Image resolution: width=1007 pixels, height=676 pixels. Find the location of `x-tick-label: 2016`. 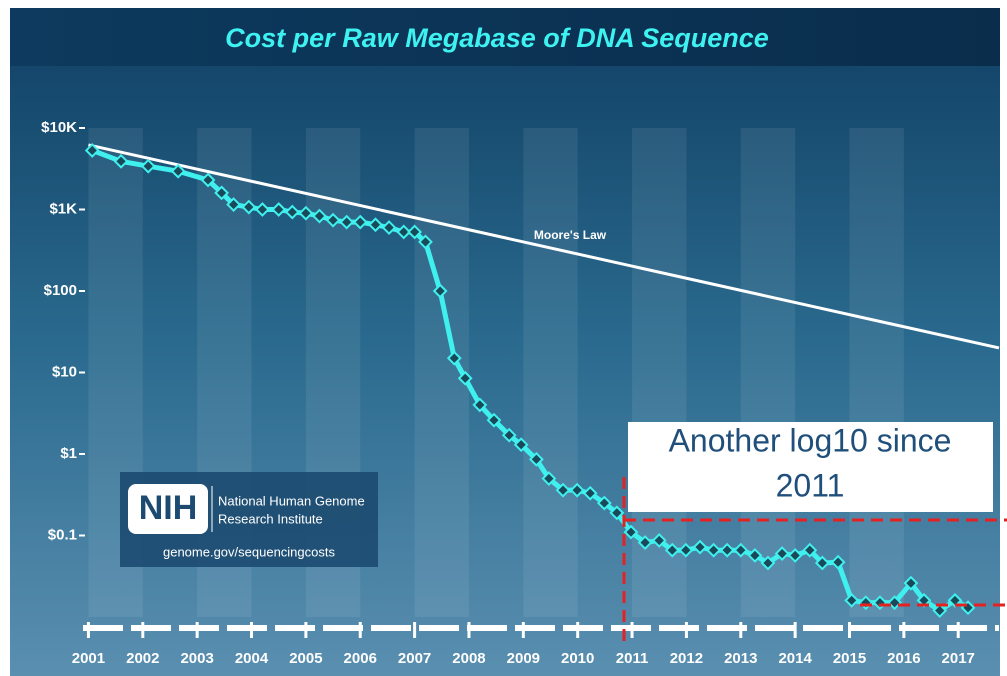

x-tick-label: 2016 is located at coordinates (903, 658).